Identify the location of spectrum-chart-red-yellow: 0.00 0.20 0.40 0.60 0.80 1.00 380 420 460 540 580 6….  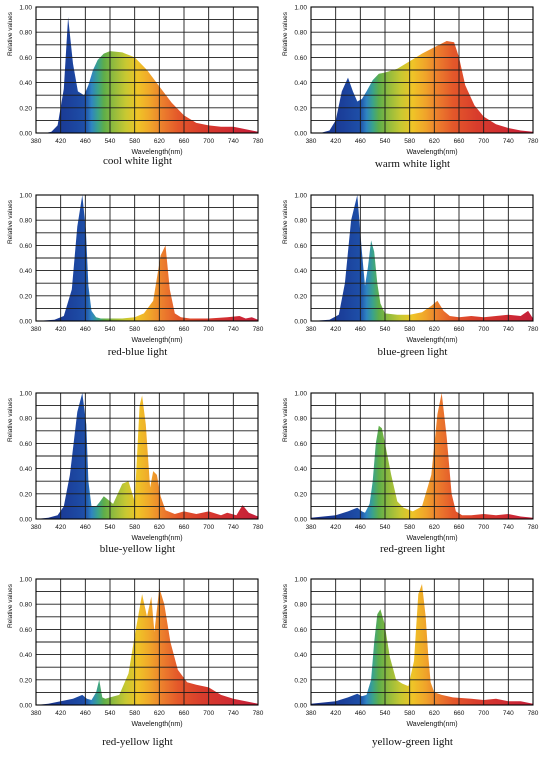
(137, 666).